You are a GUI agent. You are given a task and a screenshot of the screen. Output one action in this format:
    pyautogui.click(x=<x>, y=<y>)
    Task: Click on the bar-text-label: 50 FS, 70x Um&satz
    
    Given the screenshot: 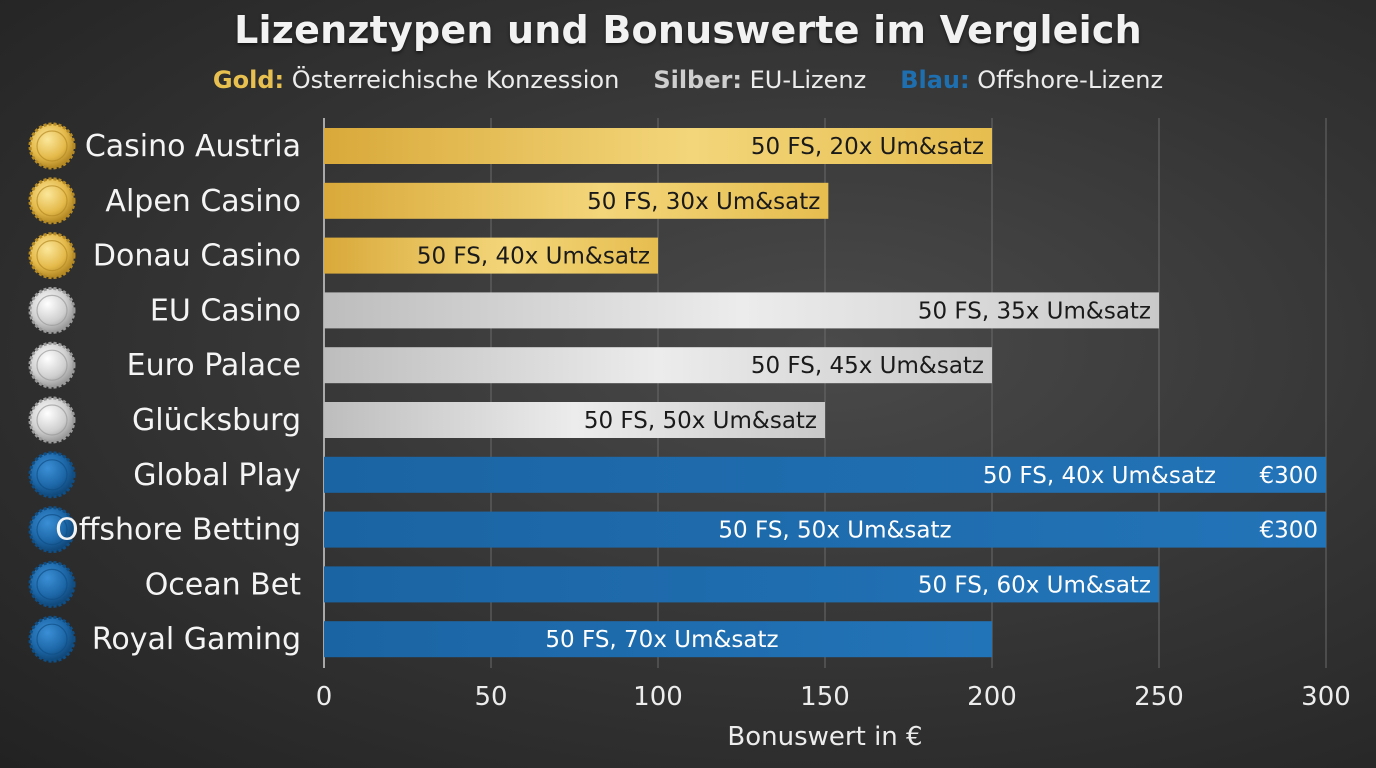 What is the action you would take?
    pyautogui.click(x=661, y=640)
    